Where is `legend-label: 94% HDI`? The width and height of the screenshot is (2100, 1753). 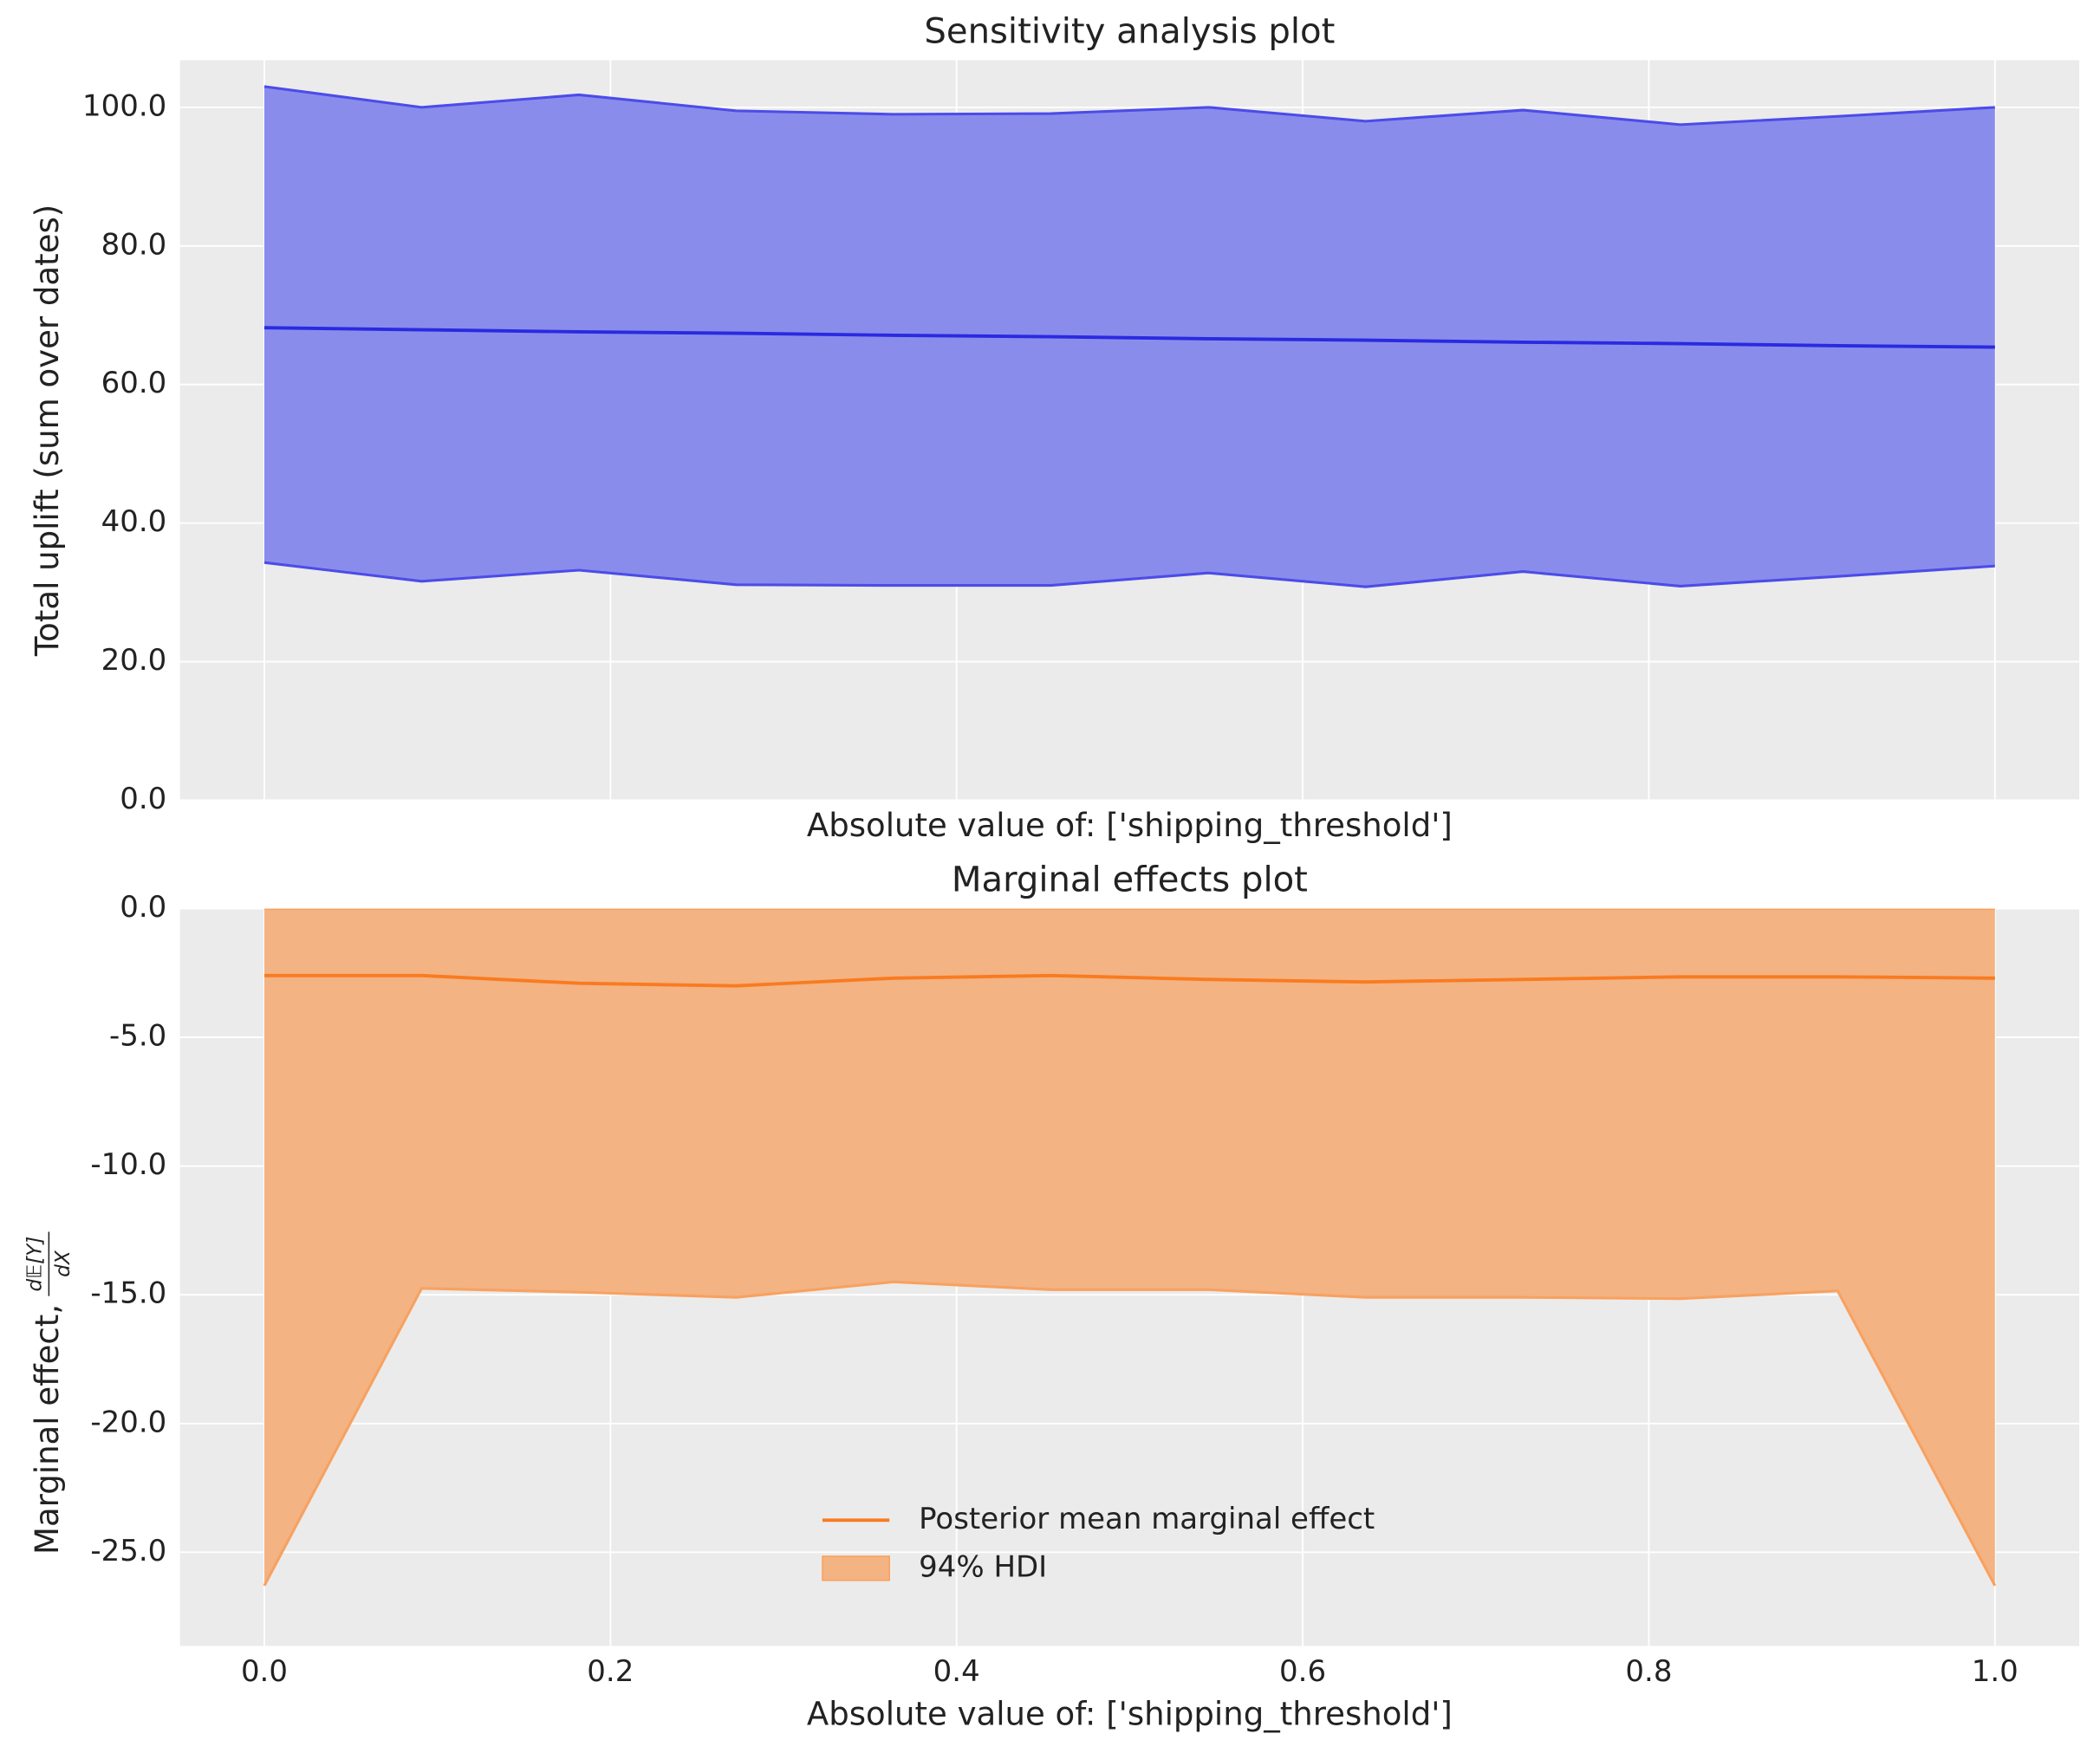
legend-label: 94% HDI is located at coordinates (983, 1566).